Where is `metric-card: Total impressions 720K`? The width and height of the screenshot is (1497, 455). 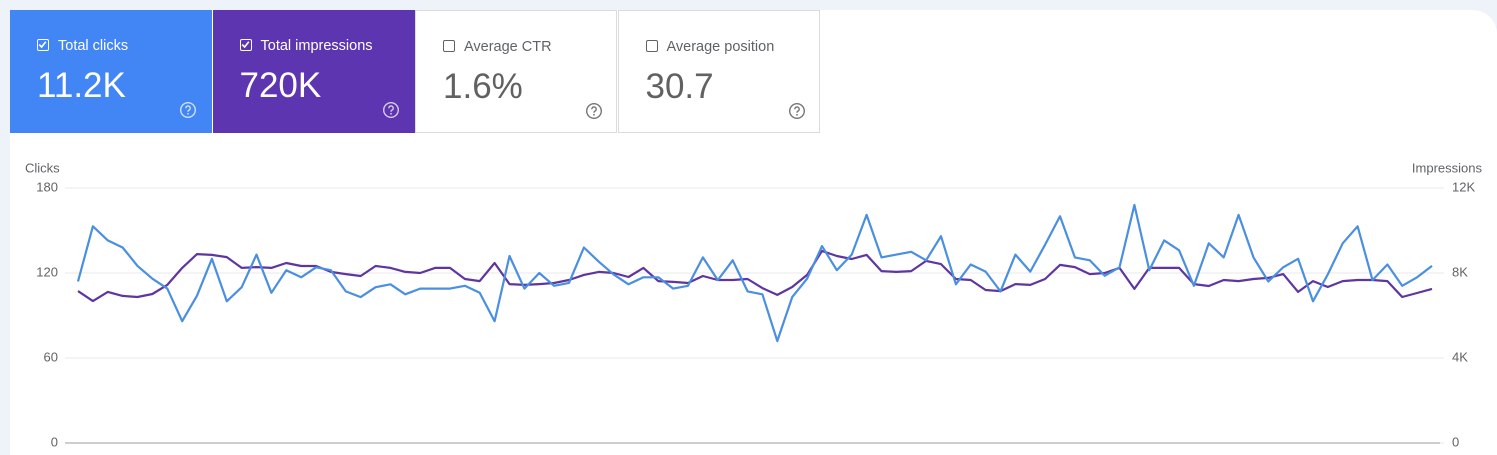 metric-card: Total impressions 720K is located at coordinates (313, 71).